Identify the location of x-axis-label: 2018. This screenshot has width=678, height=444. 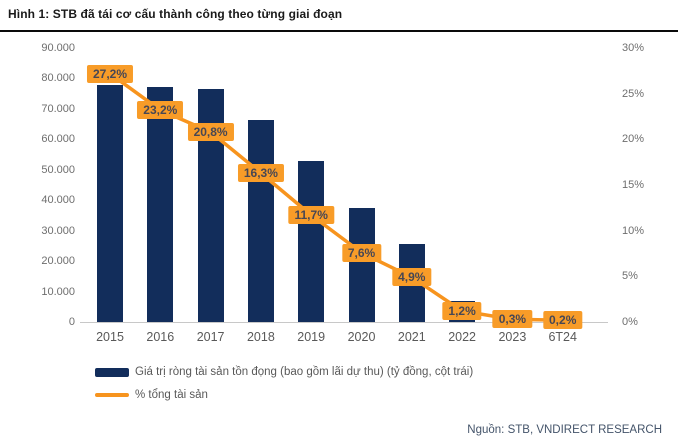
(260, 337).